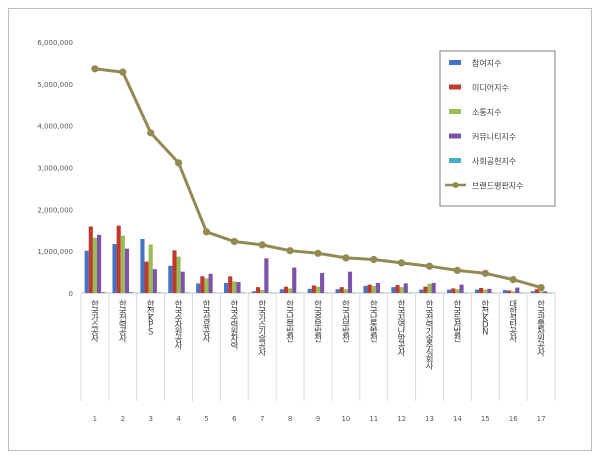  Describe the element at coordinates (262, 319) in the screenshot. I see `x-category-char: 가` at that location.